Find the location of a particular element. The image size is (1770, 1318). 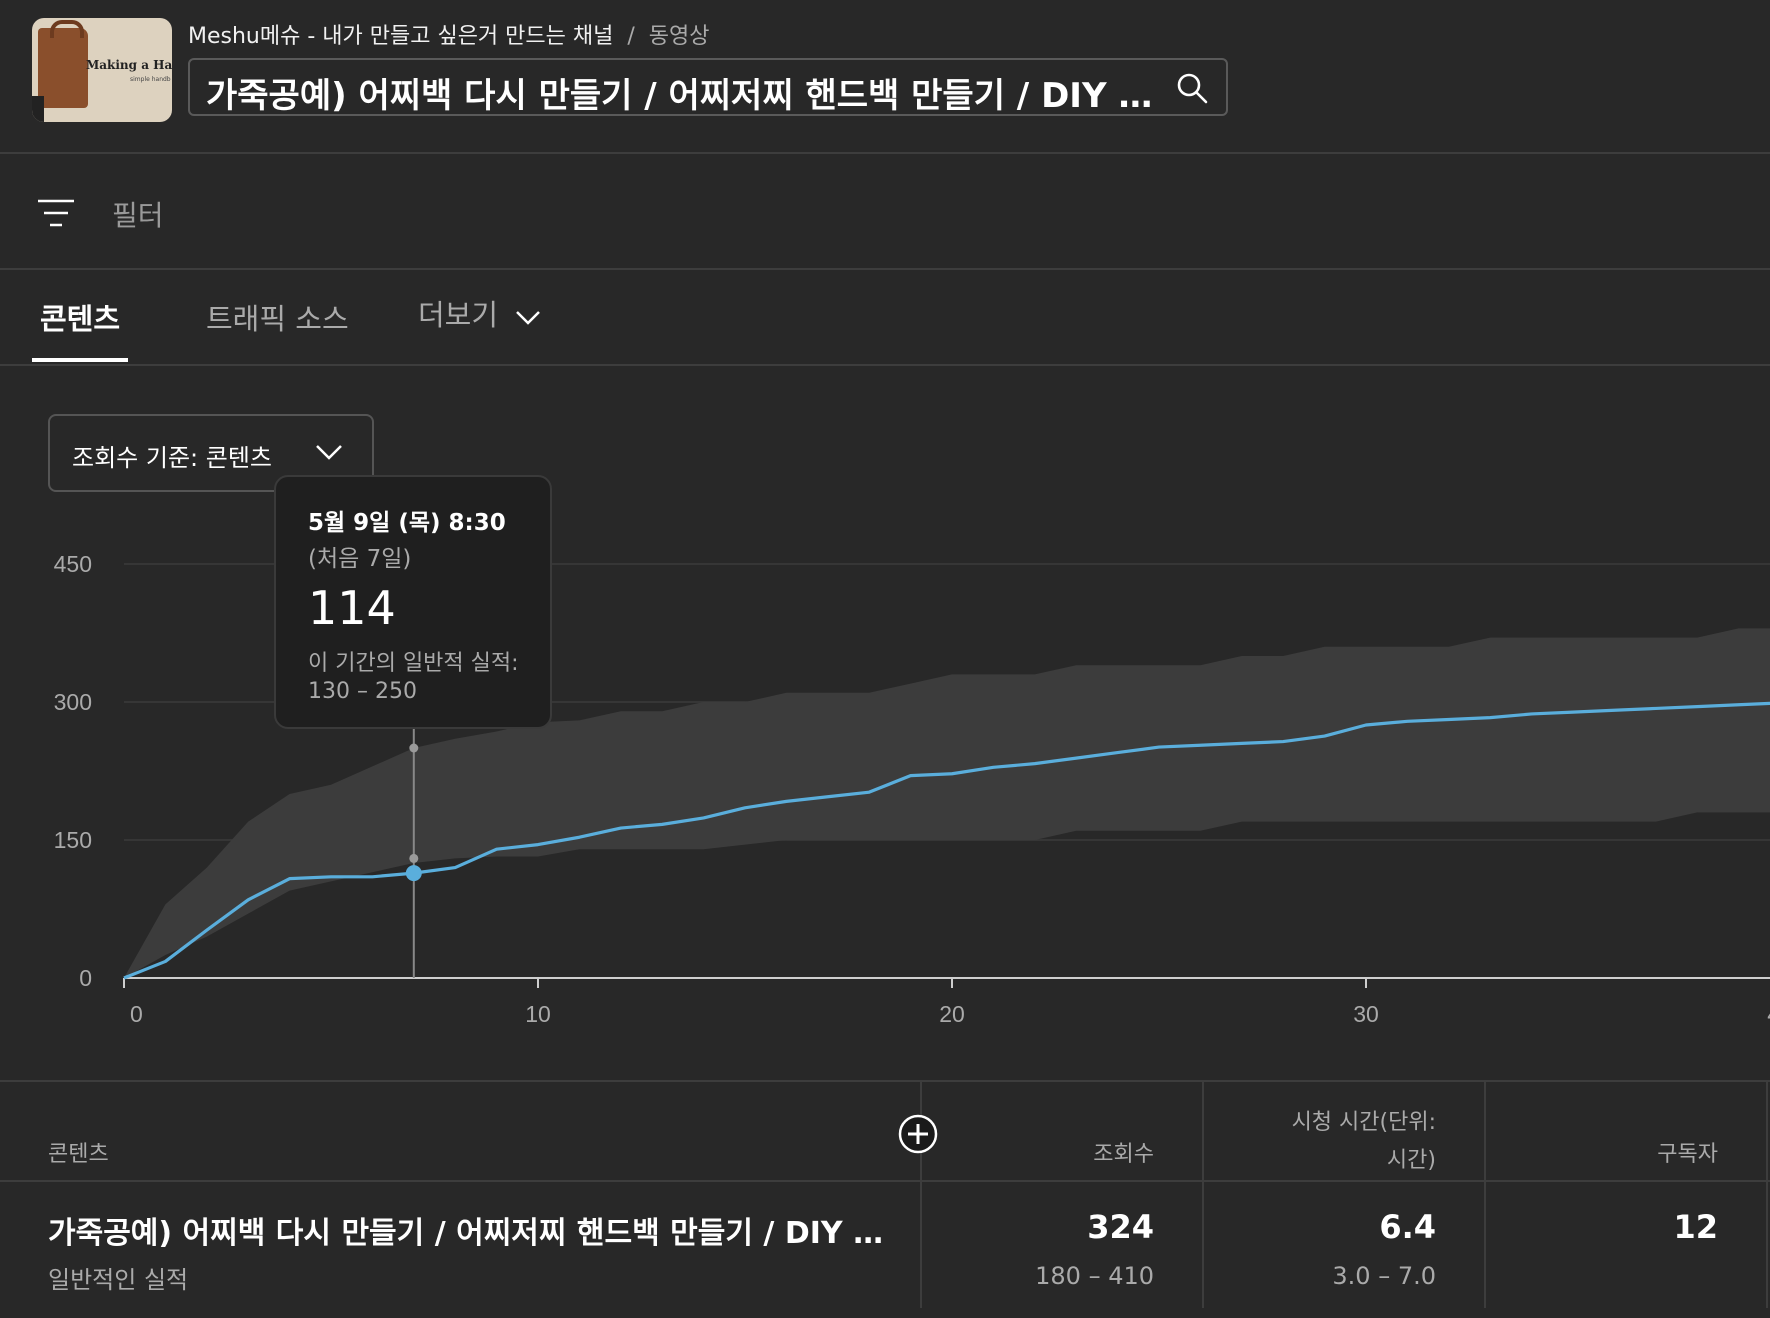

cell-watch-time-range: 3.0 – 7.0 is located at coordinates (1384, 1276).